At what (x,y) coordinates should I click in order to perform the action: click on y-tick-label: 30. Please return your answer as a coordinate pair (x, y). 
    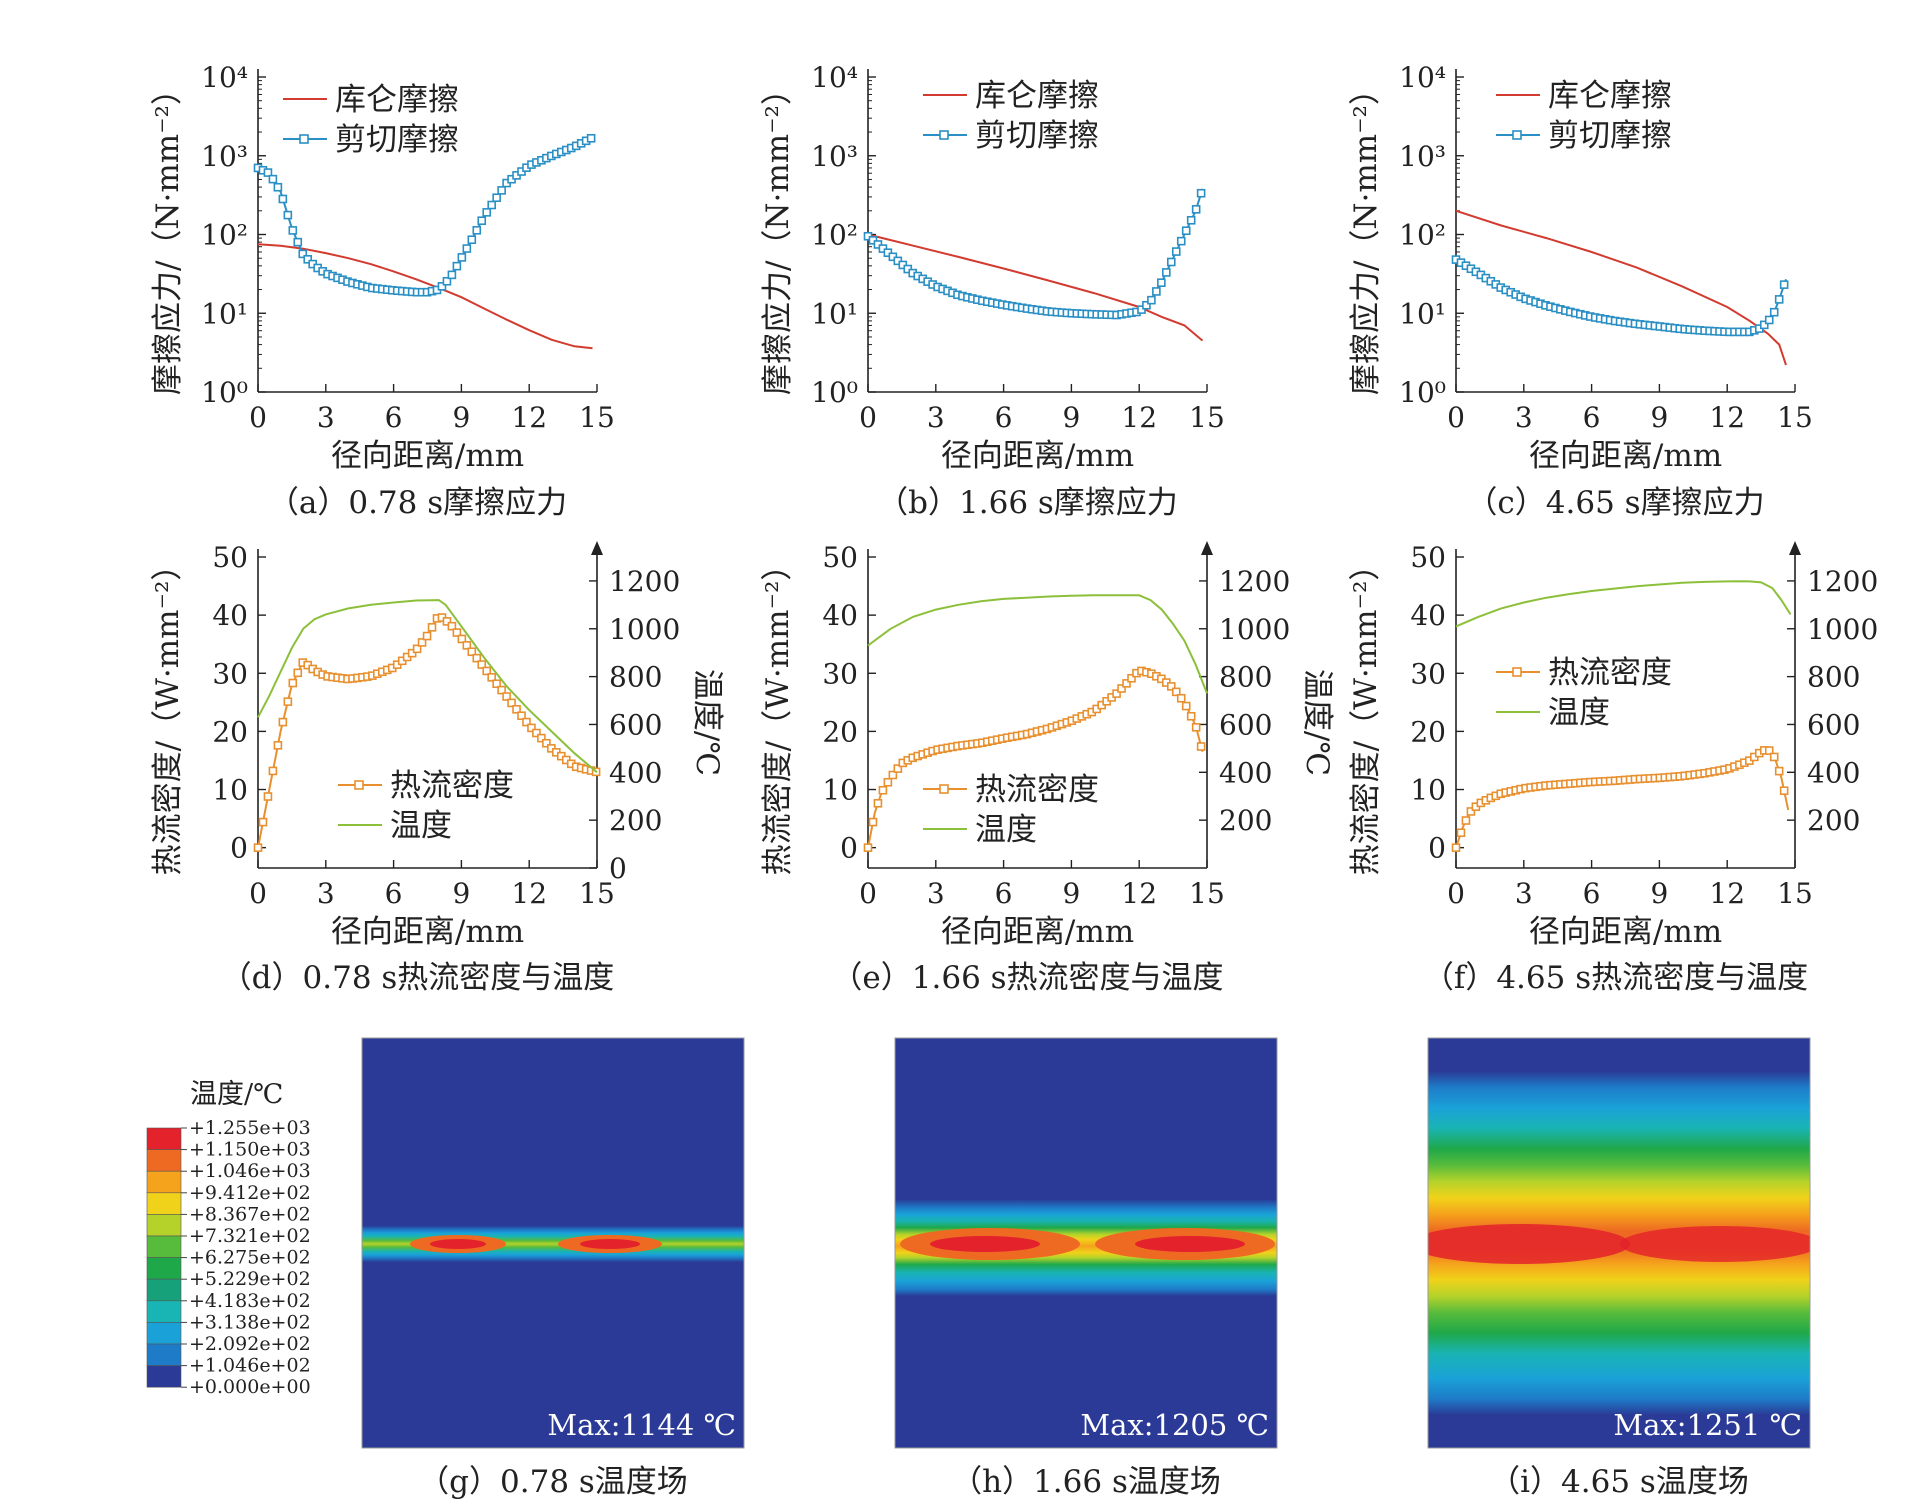
    Looking at the image, I should click on (840, 673).